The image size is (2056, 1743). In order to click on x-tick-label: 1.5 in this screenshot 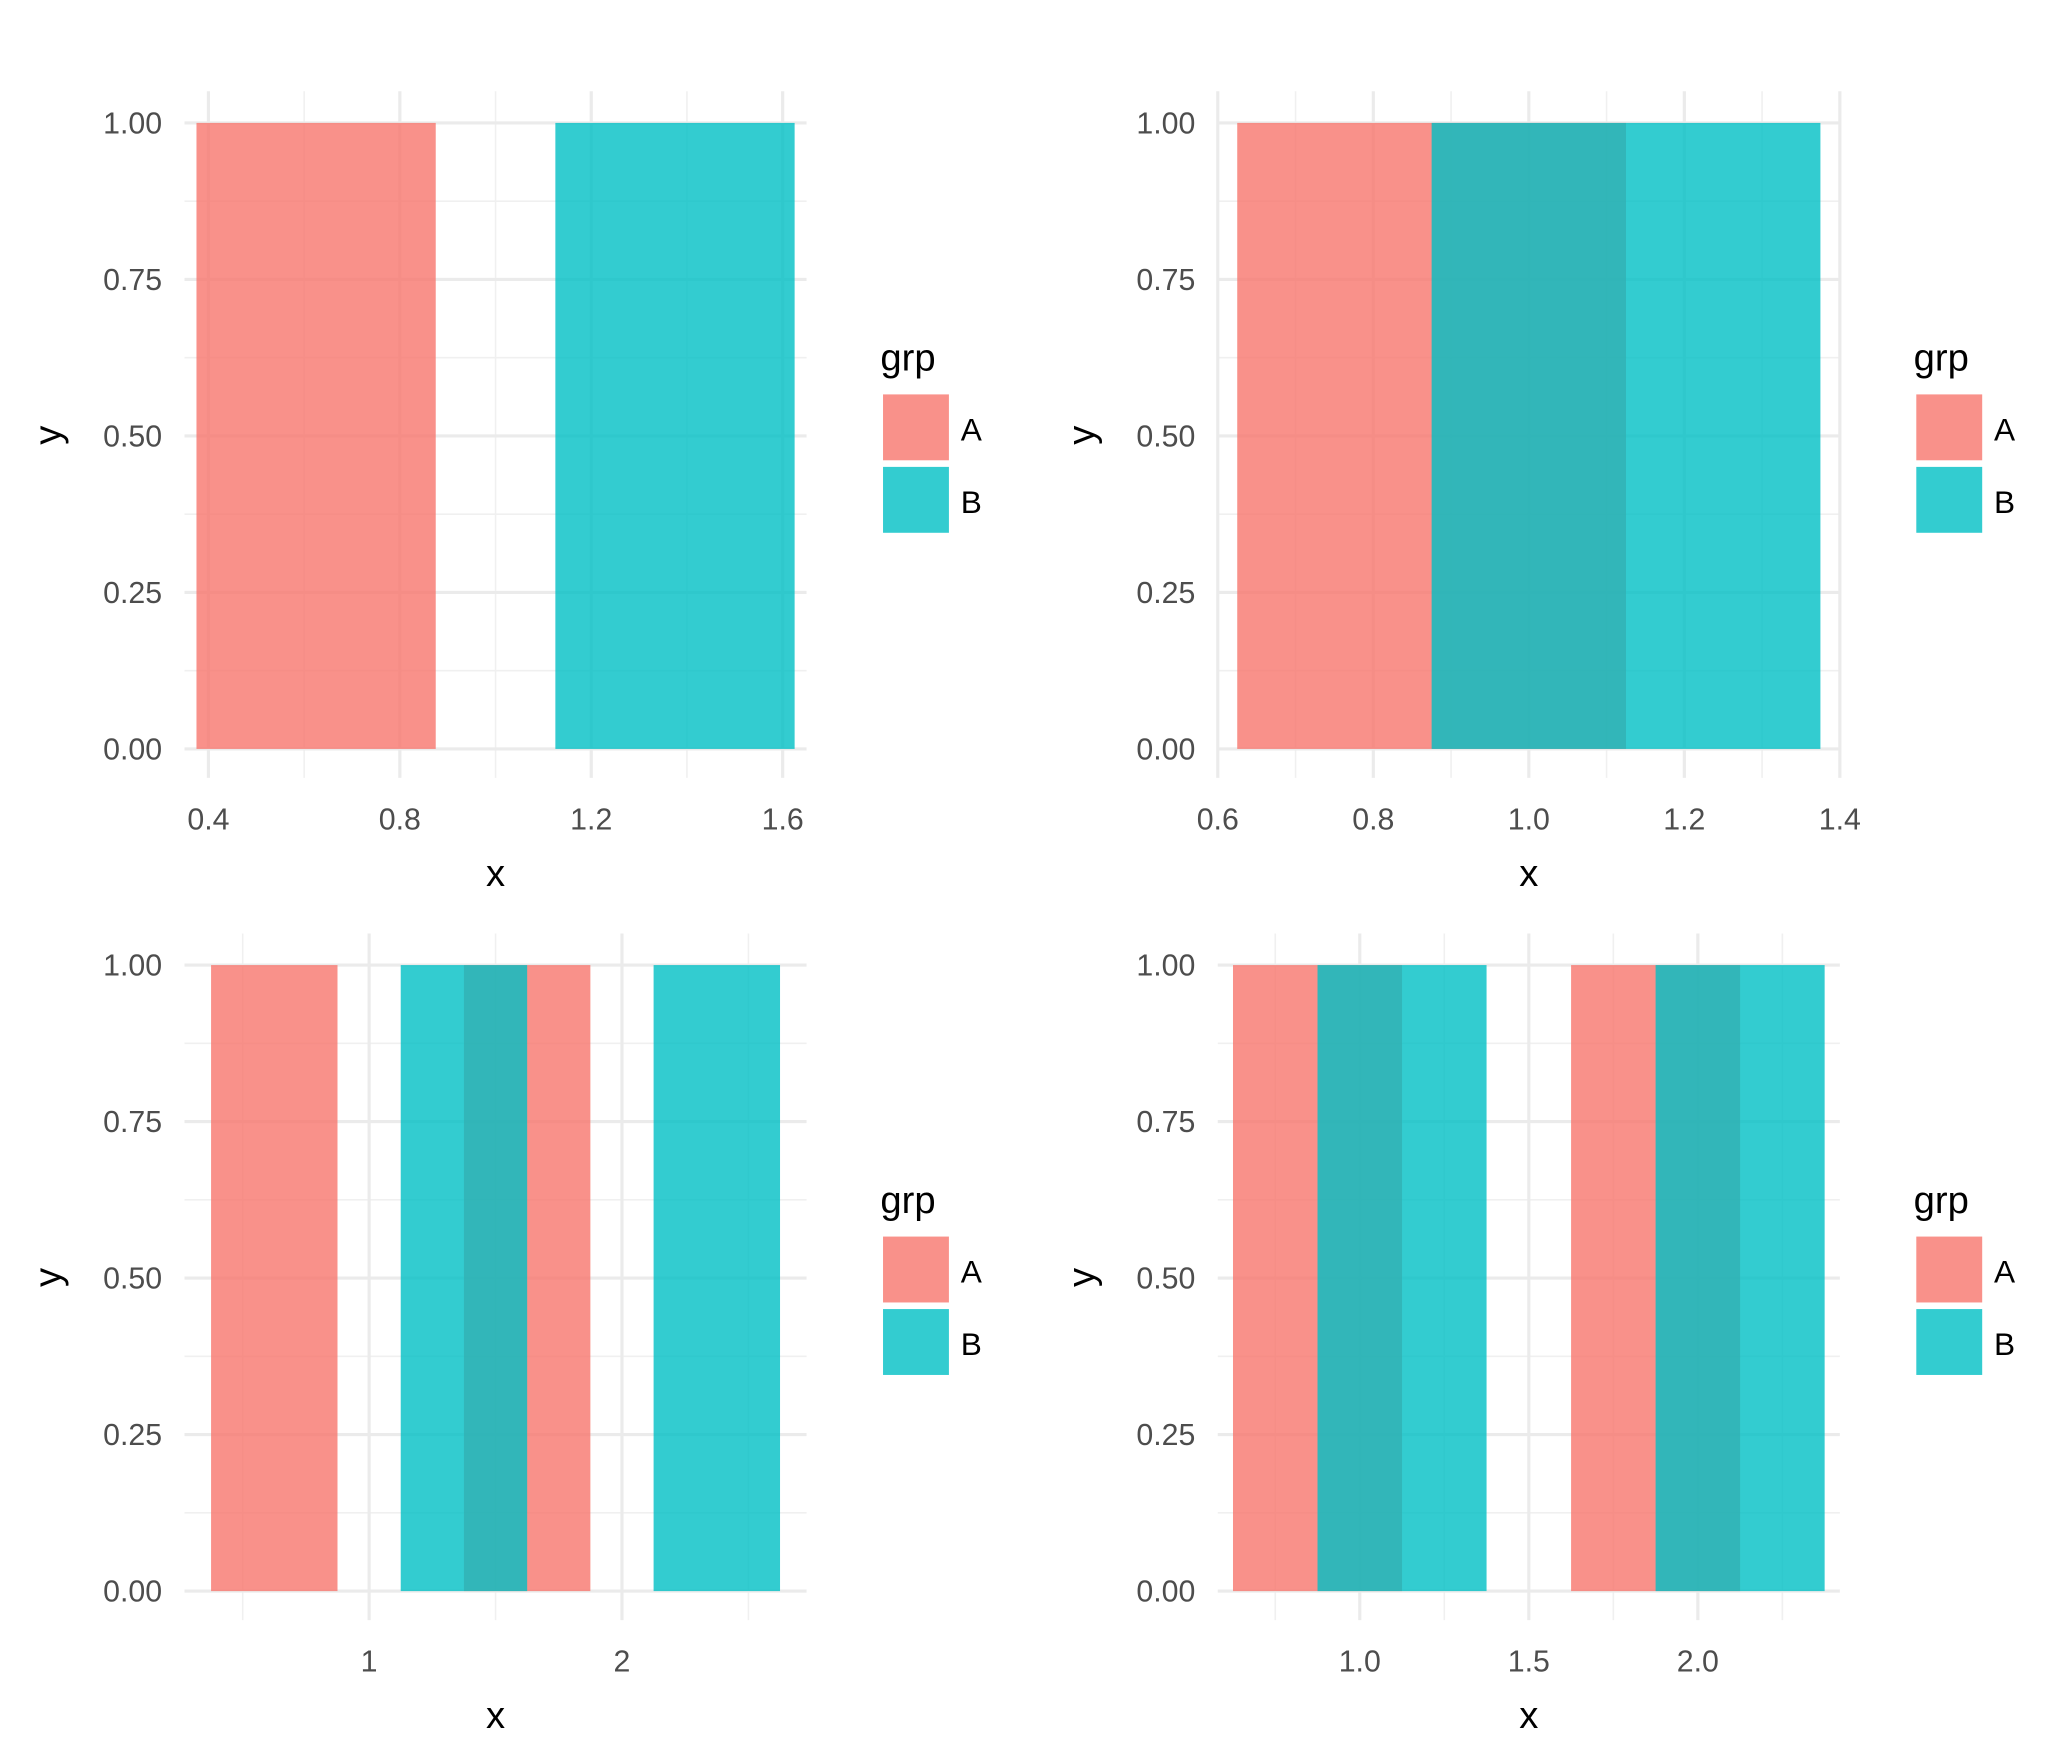, I will do `click(1529, 1661)`.